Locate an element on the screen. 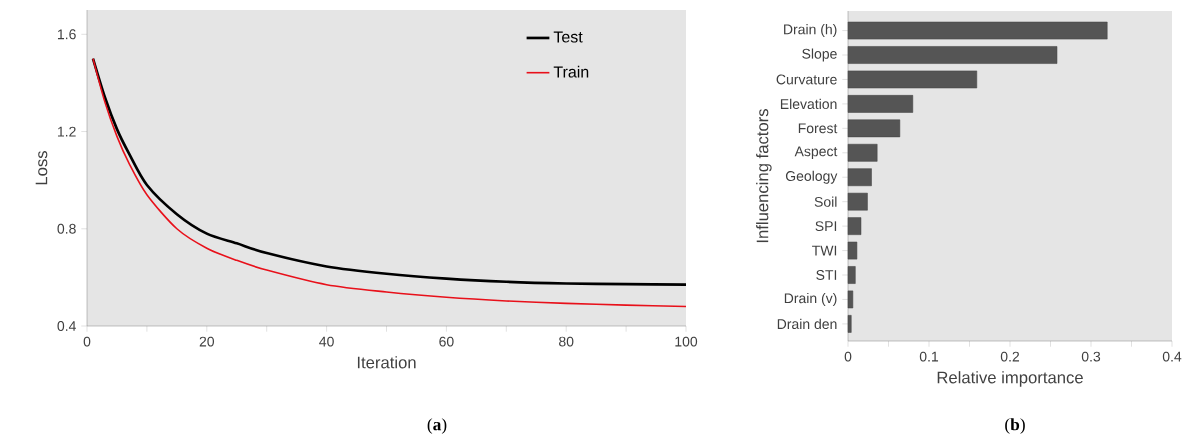 The width and height of the screenshot is (1191, 443). x-tick-label: 60 is located at coordinates (446, 341).